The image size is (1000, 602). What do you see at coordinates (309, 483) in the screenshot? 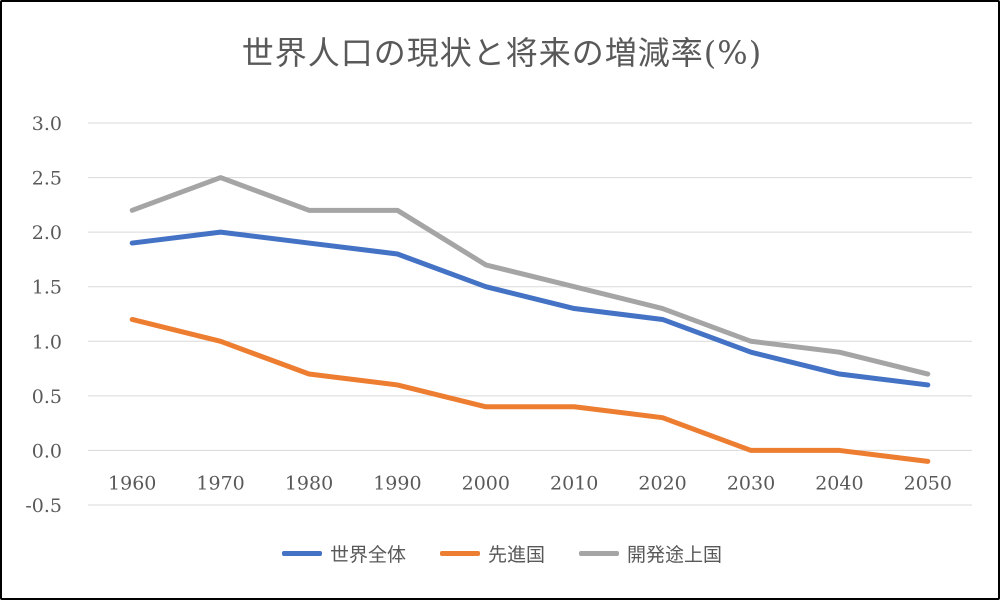
I see `x-tick-label: 1980` at bounding box center [309, 483].